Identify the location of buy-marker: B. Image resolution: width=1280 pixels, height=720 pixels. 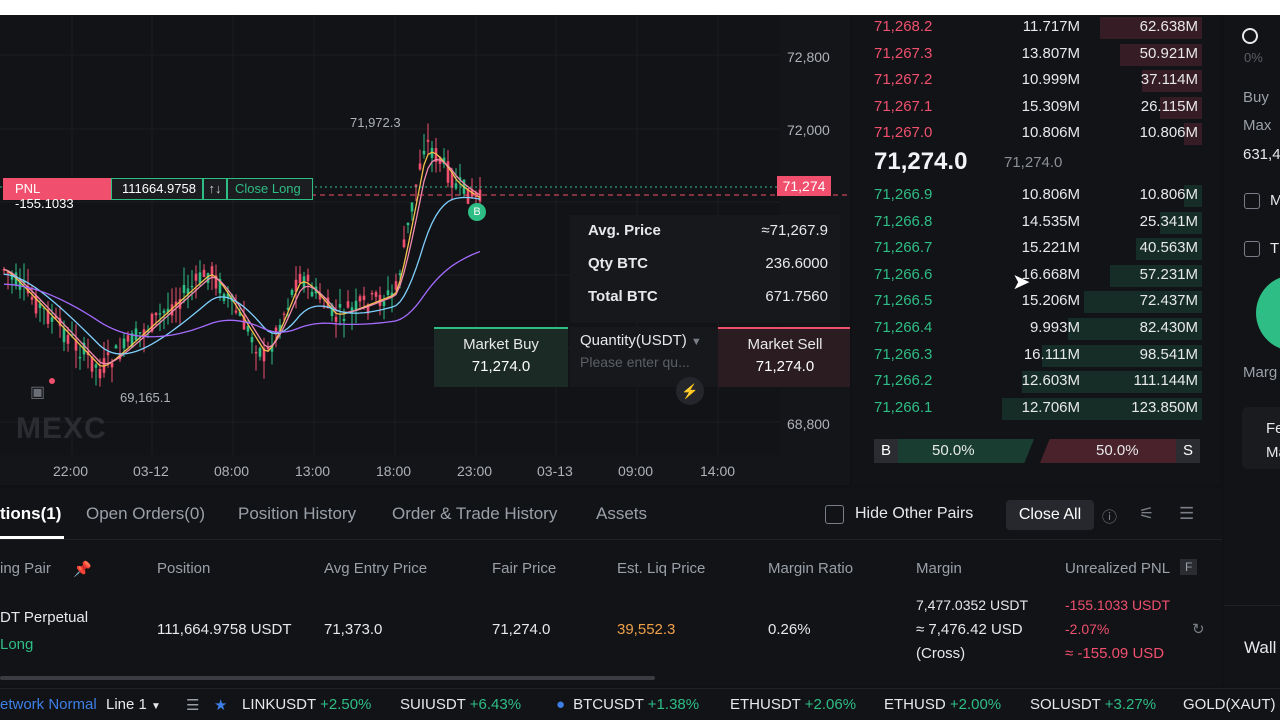
(475, 212).